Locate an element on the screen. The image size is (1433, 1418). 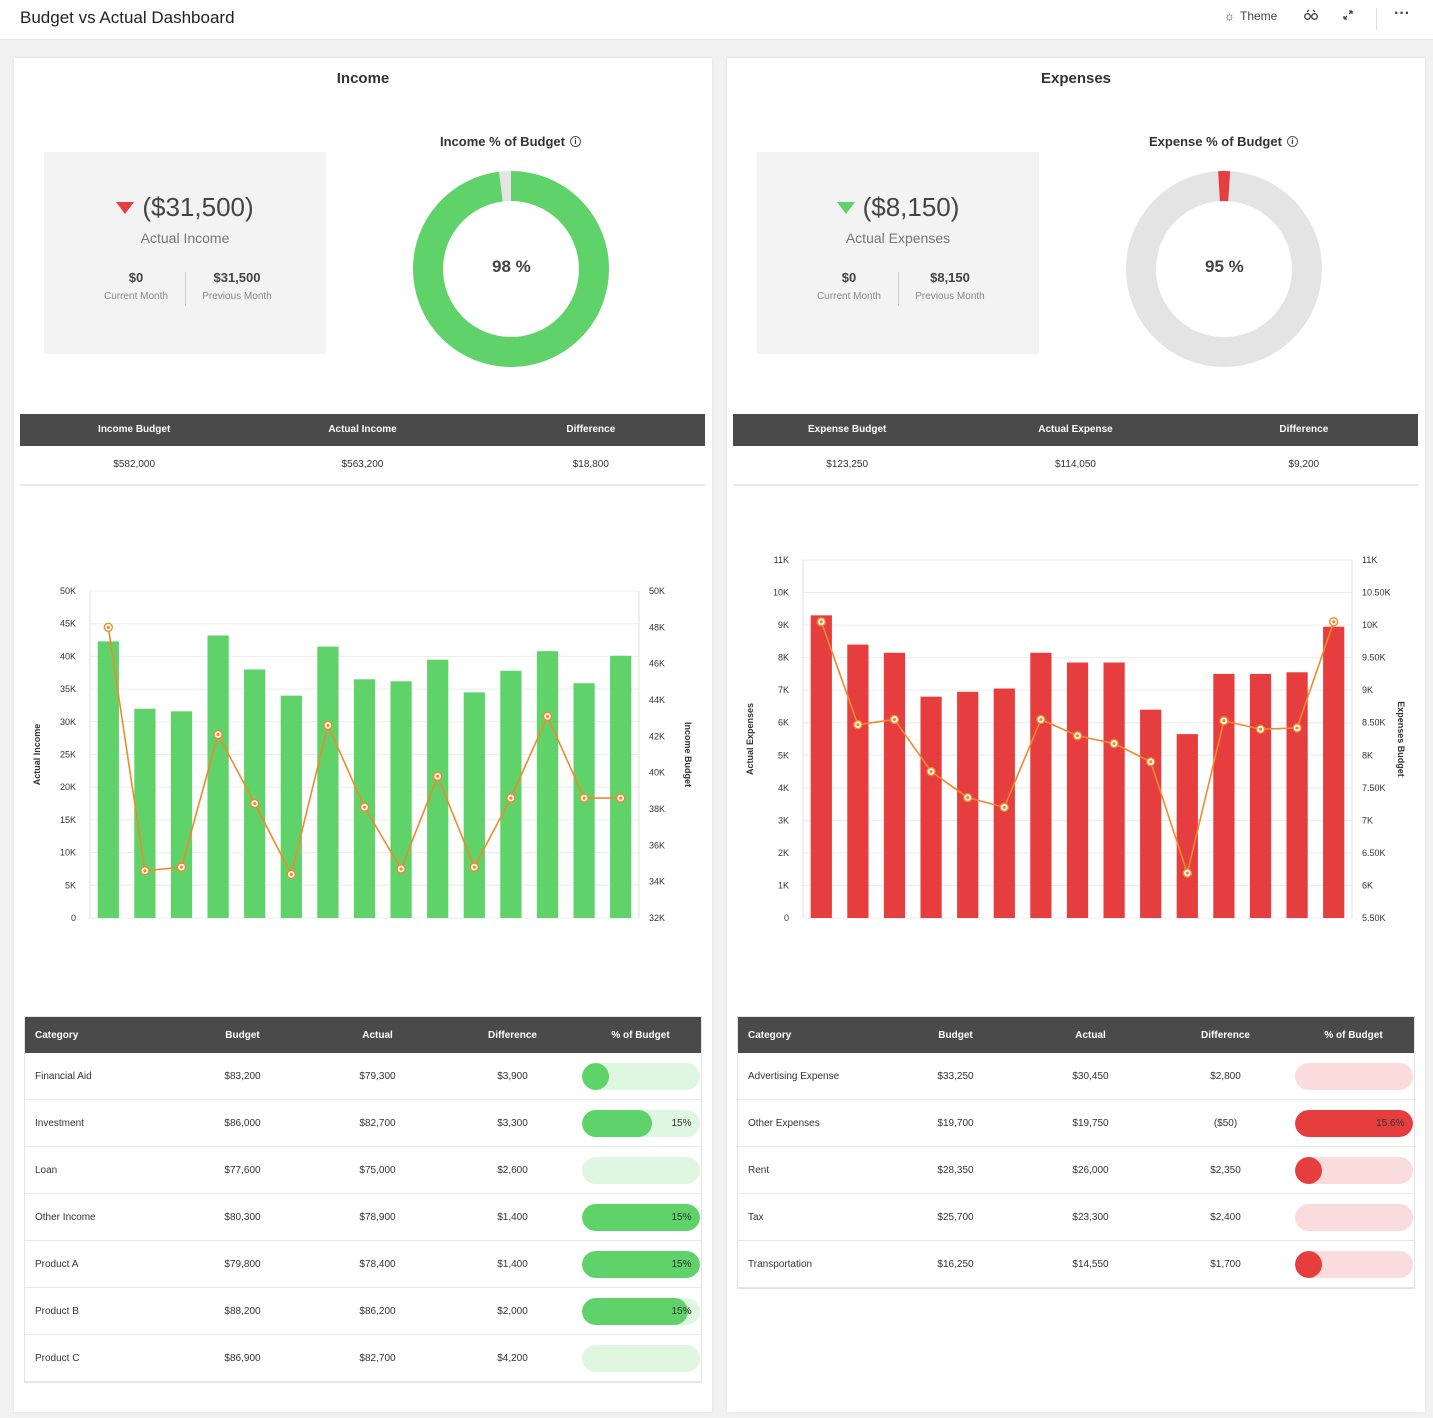
summary-header: Actual Income is located at coordinates (362, 429).